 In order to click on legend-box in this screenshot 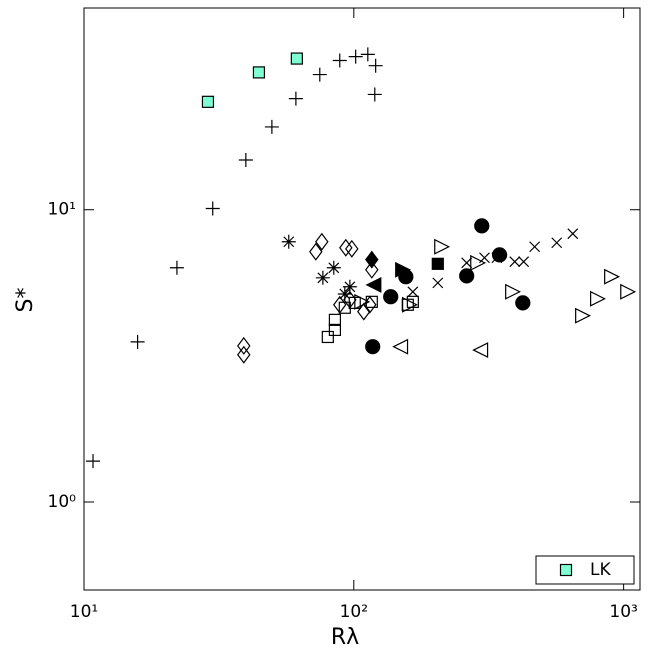, I will do `click(585, 570)`.